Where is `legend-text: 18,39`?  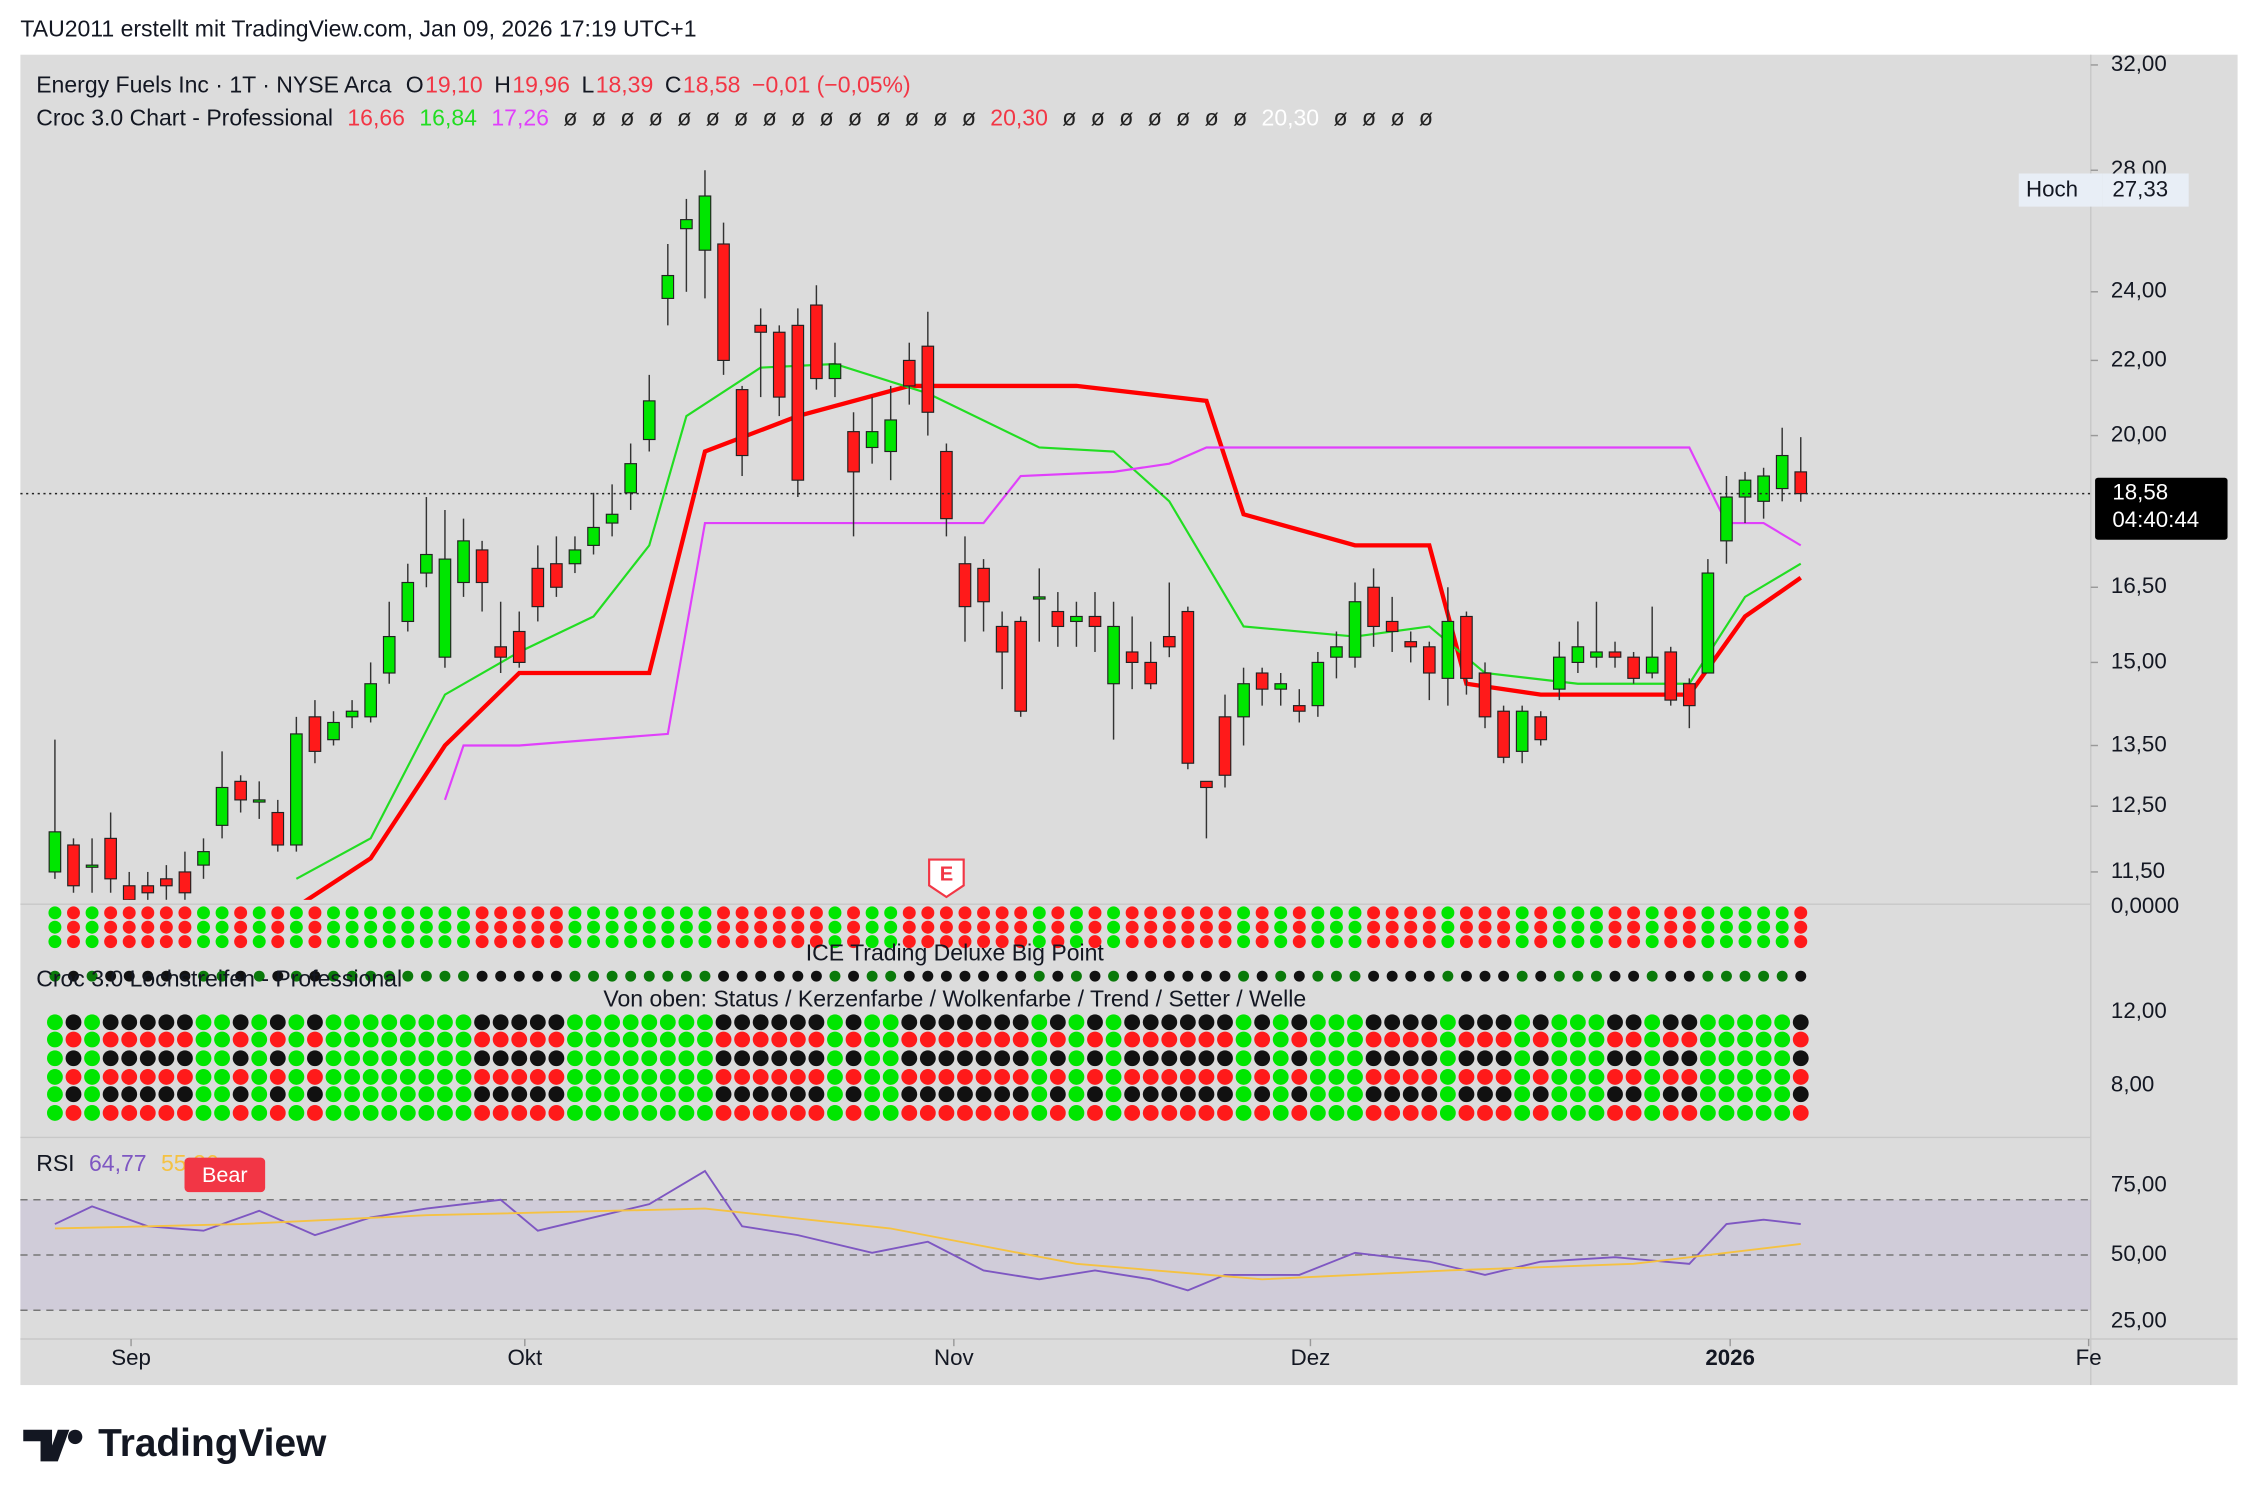 legend-text: 18,39 is located at coordinates (625, 84).